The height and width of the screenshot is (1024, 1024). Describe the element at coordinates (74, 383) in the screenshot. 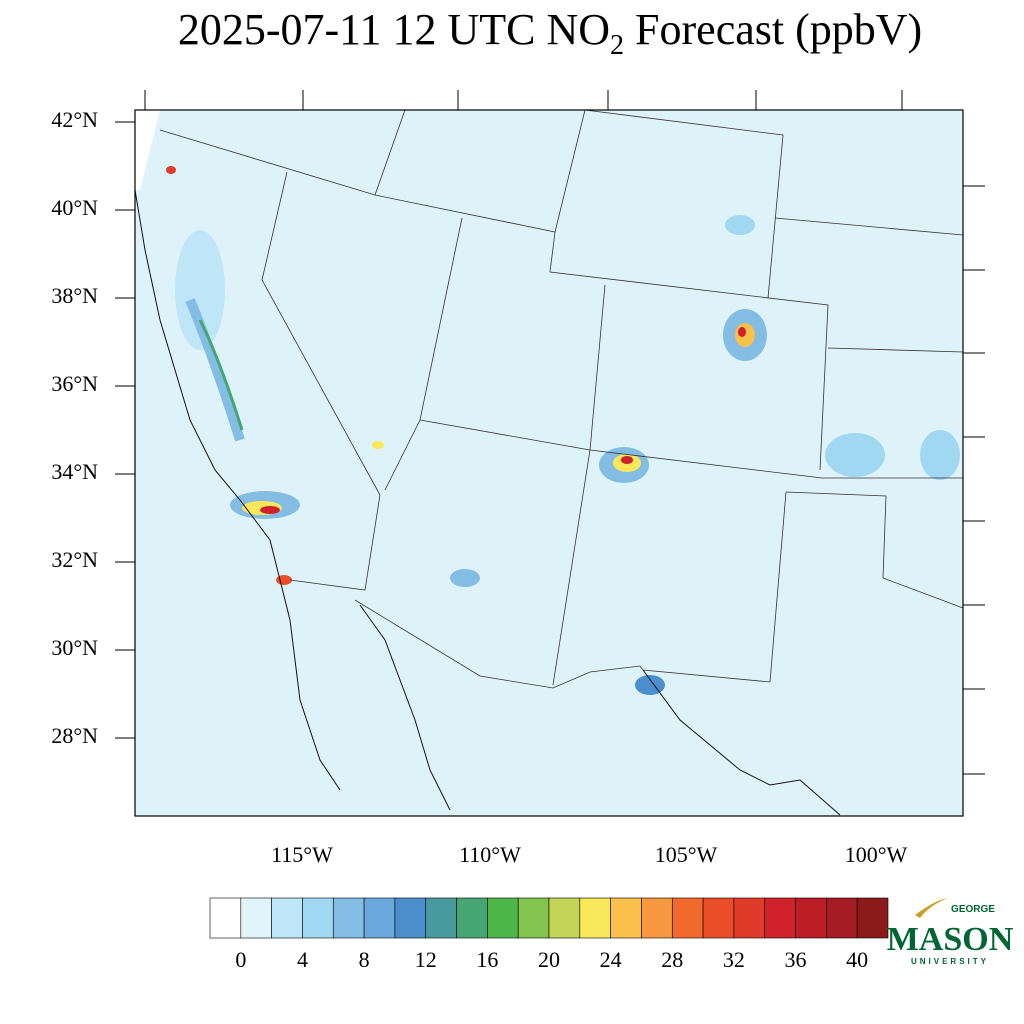

I see `lat-label: 36°N` at that location.